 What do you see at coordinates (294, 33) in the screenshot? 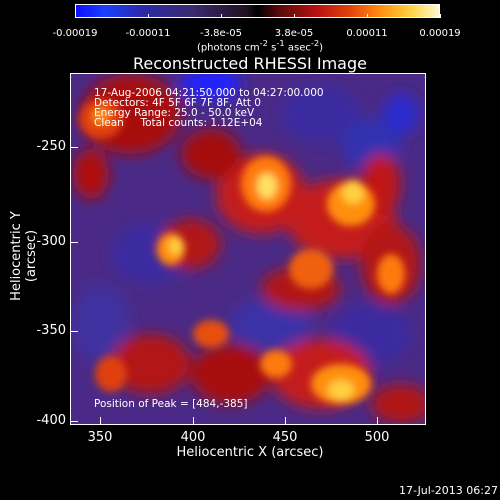
I see `colorbar-tick-label: 3.8e-05` at bounding box center [294, 33].